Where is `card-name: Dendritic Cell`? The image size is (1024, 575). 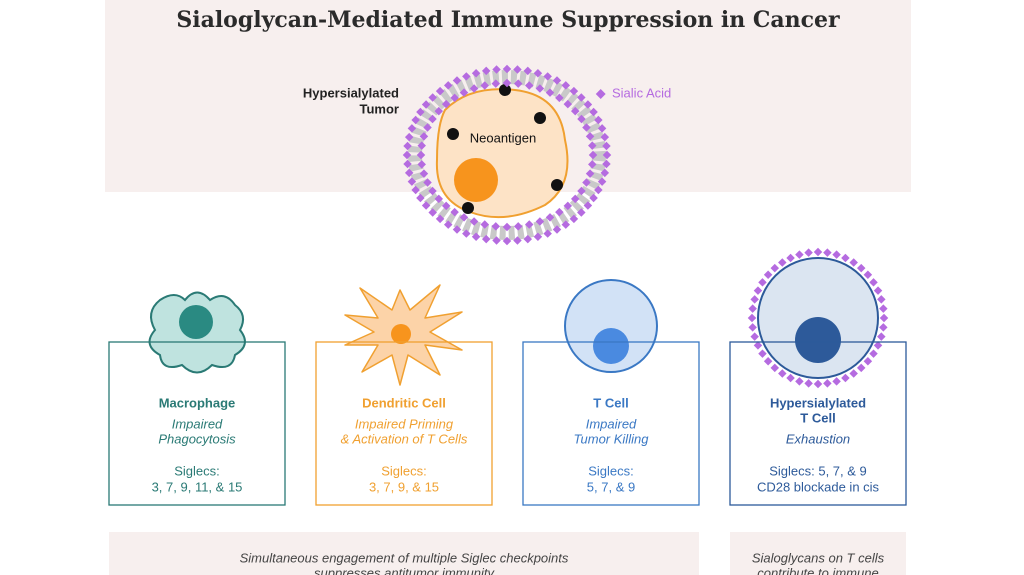 card-name: Dendritic Cell is located at coordinates (404, 402).